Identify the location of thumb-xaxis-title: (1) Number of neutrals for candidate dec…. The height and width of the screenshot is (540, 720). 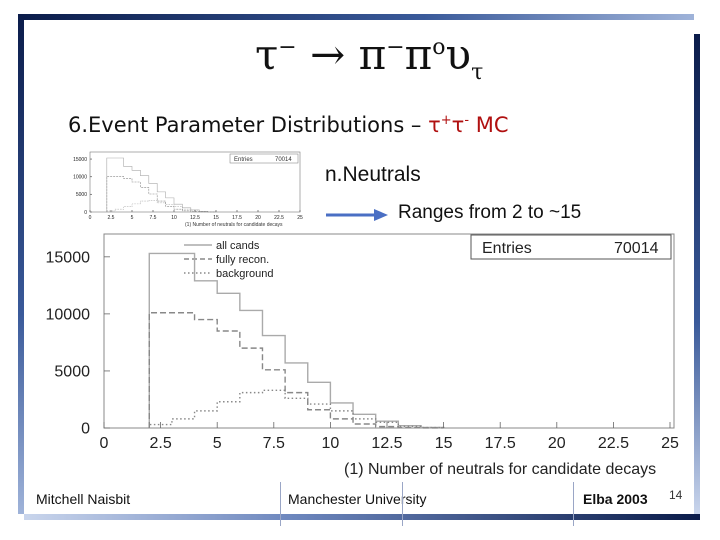
(234, 225).